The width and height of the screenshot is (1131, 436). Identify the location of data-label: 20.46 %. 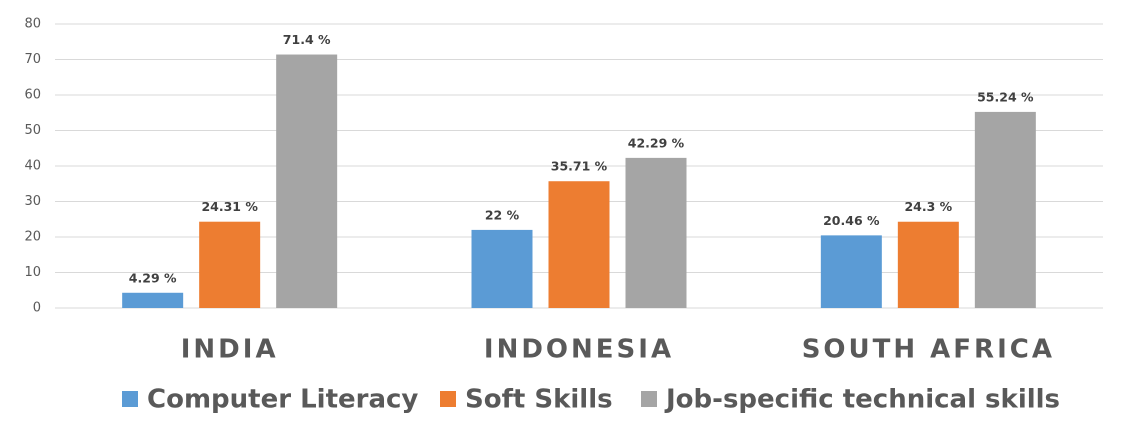
(851, 220).